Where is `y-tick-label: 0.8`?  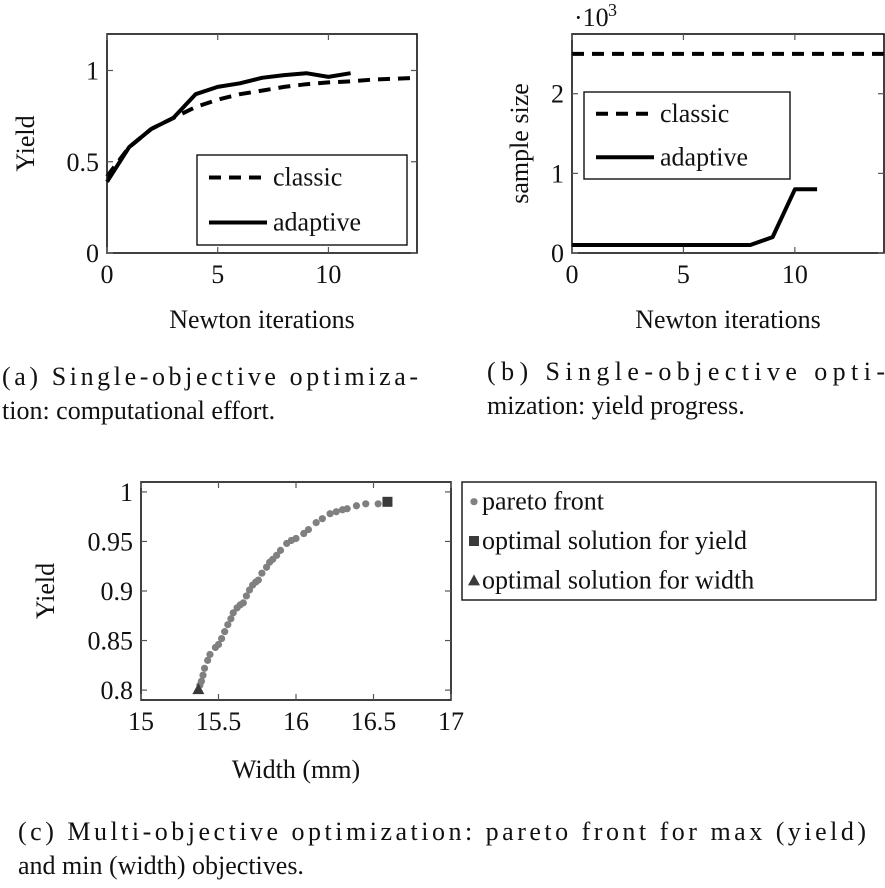
y-tick-label: 0.8 is located at coordinates (117, 690).